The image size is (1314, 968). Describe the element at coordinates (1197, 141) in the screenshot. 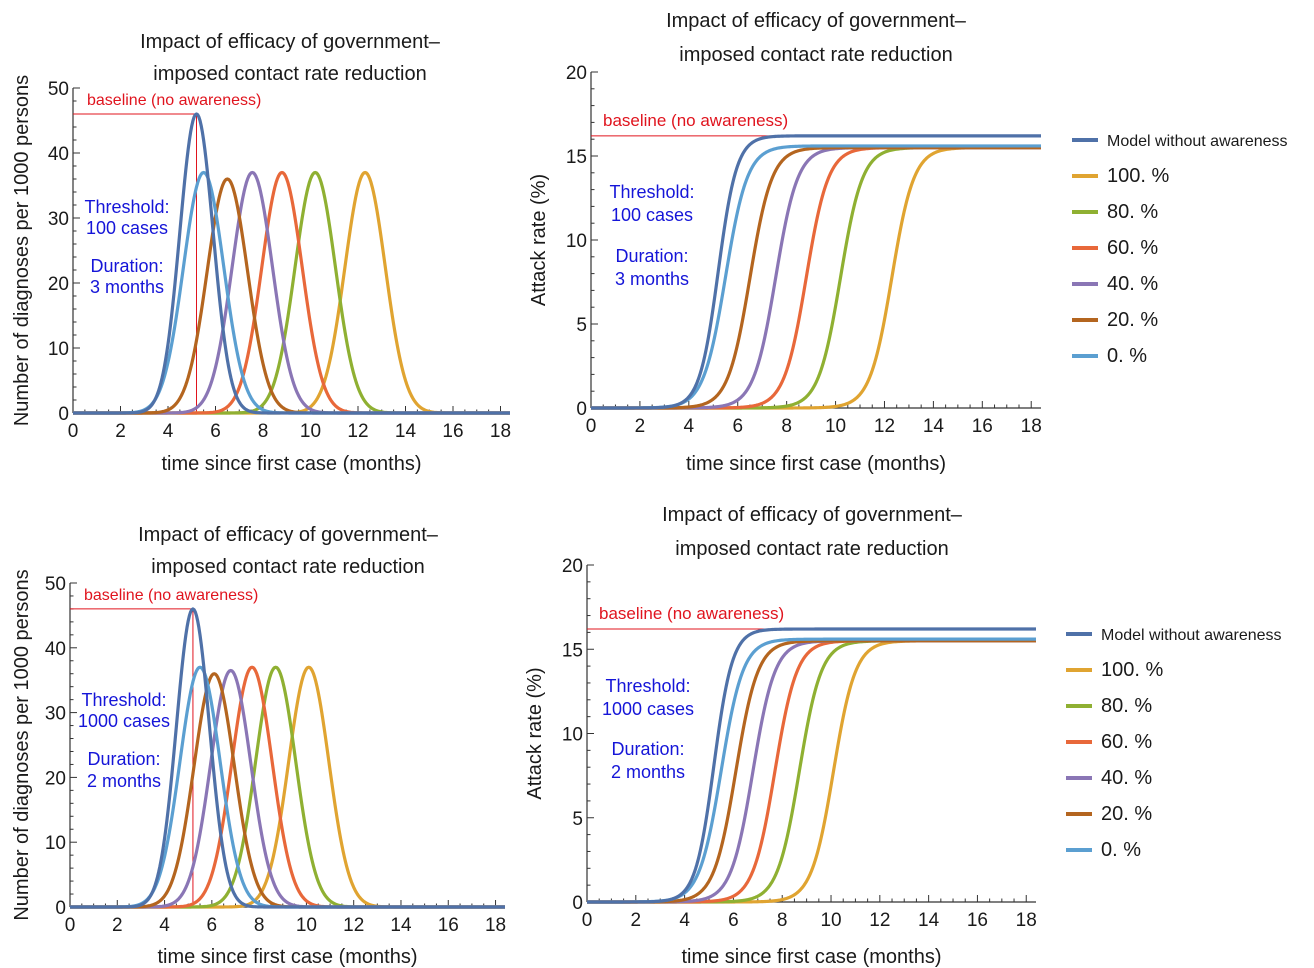

I see `legend-entry: Model without awareness` at that location.